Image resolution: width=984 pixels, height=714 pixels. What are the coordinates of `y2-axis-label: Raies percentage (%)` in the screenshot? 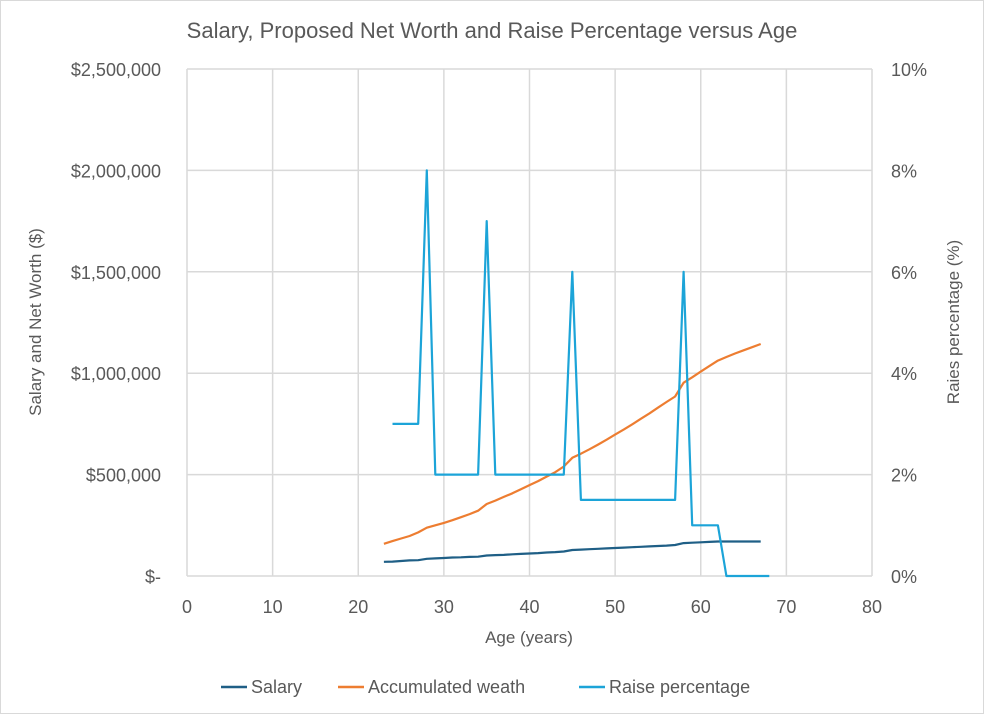 It's located at (953, 322).